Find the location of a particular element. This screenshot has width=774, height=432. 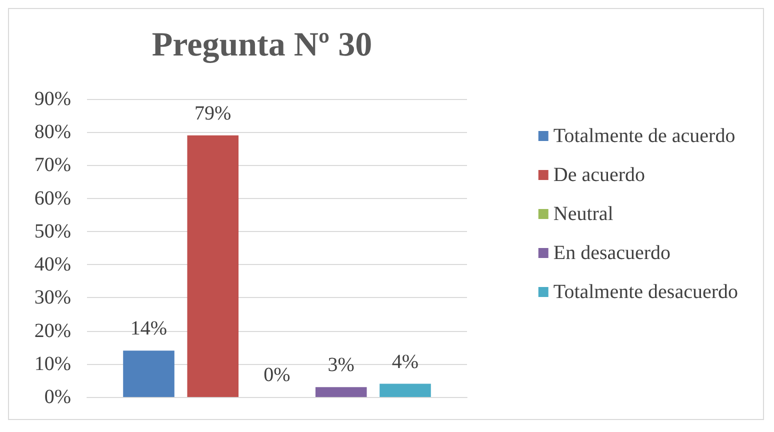

y-tick-label: 10% is located at coordinates (52, 363).